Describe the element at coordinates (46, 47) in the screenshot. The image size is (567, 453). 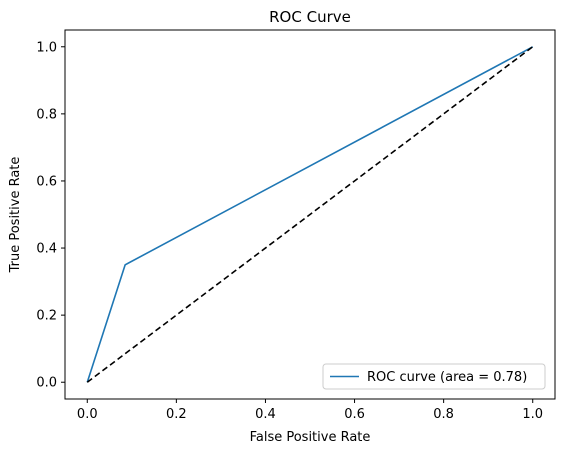
I see `y-tick-label: 1.0` at that location.